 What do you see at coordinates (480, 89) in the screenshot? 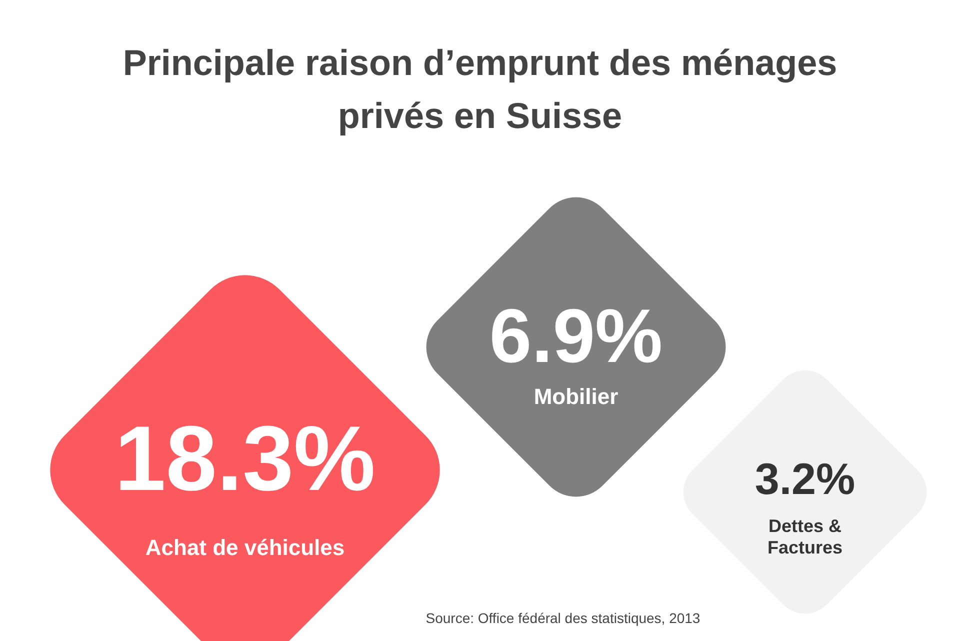
I see `text: Principale raison d’emprunt des ménages privés en Suisse` at bounding box center [480, 89].